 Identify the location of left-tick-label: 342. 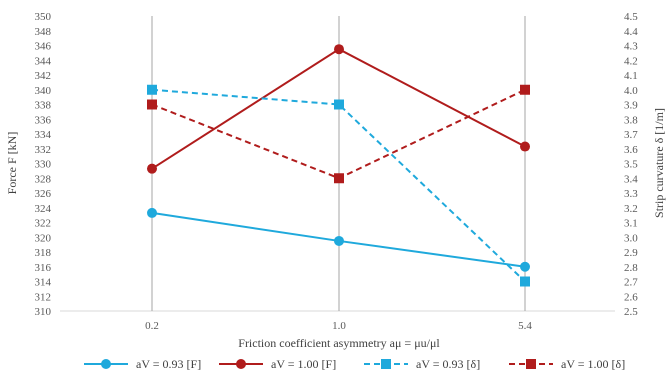
(43, 76).